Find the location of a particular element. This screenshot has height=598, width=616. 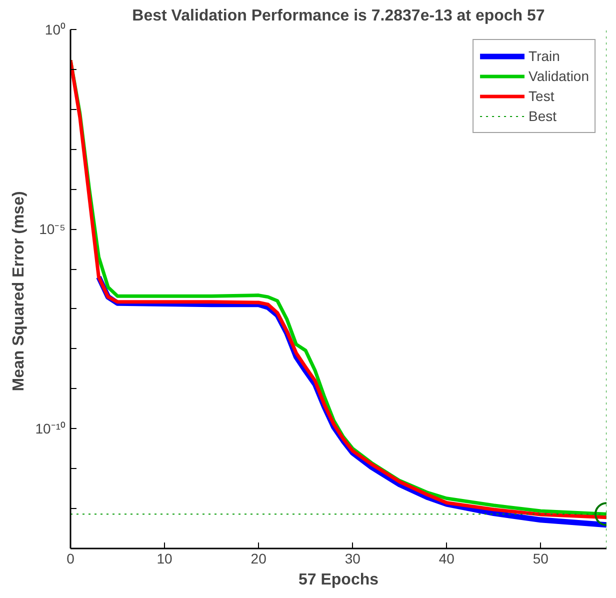

legend-label: Best is located at coordinates (542, 116).